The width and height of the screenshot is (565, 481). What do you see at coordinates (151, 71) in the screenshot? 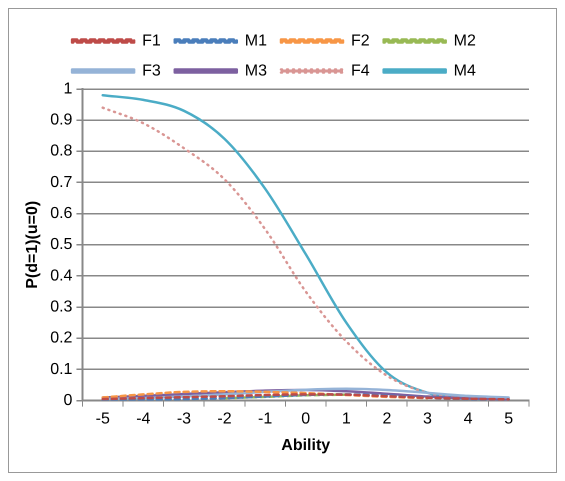
I see `legend-label: F3` at bounding box center [151, 71].